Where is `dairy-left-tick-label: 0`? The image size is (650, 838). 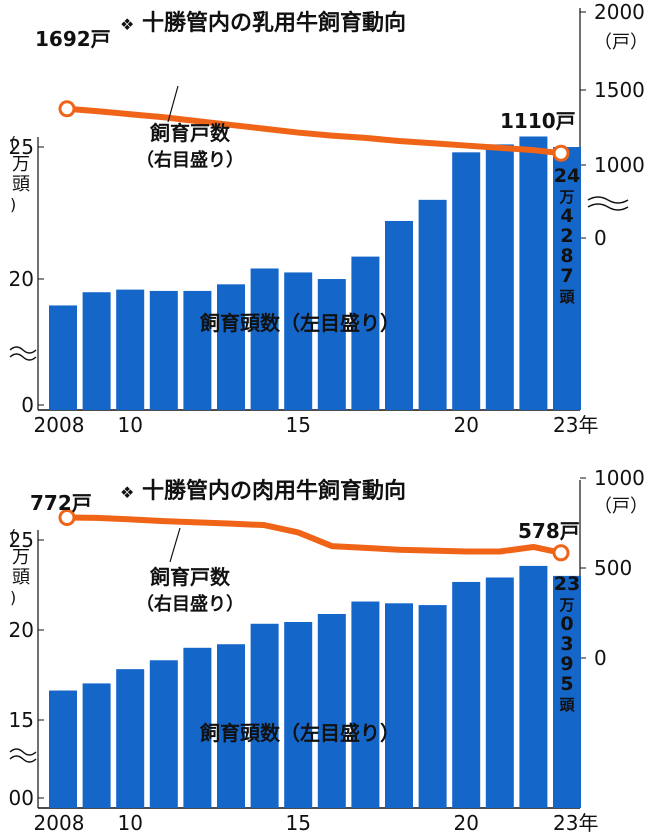
dairy-left-tick-label: 0 is located at coordinates (27, 405).